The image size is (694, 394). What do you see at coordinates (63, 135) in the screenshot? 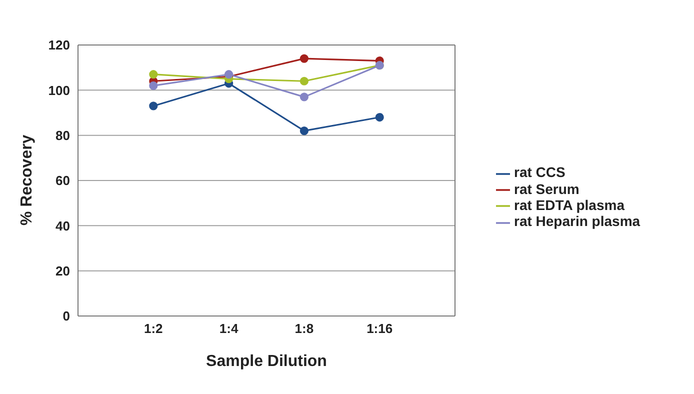
I see `y-tick-label: 80` at bounding box center [63, 135].